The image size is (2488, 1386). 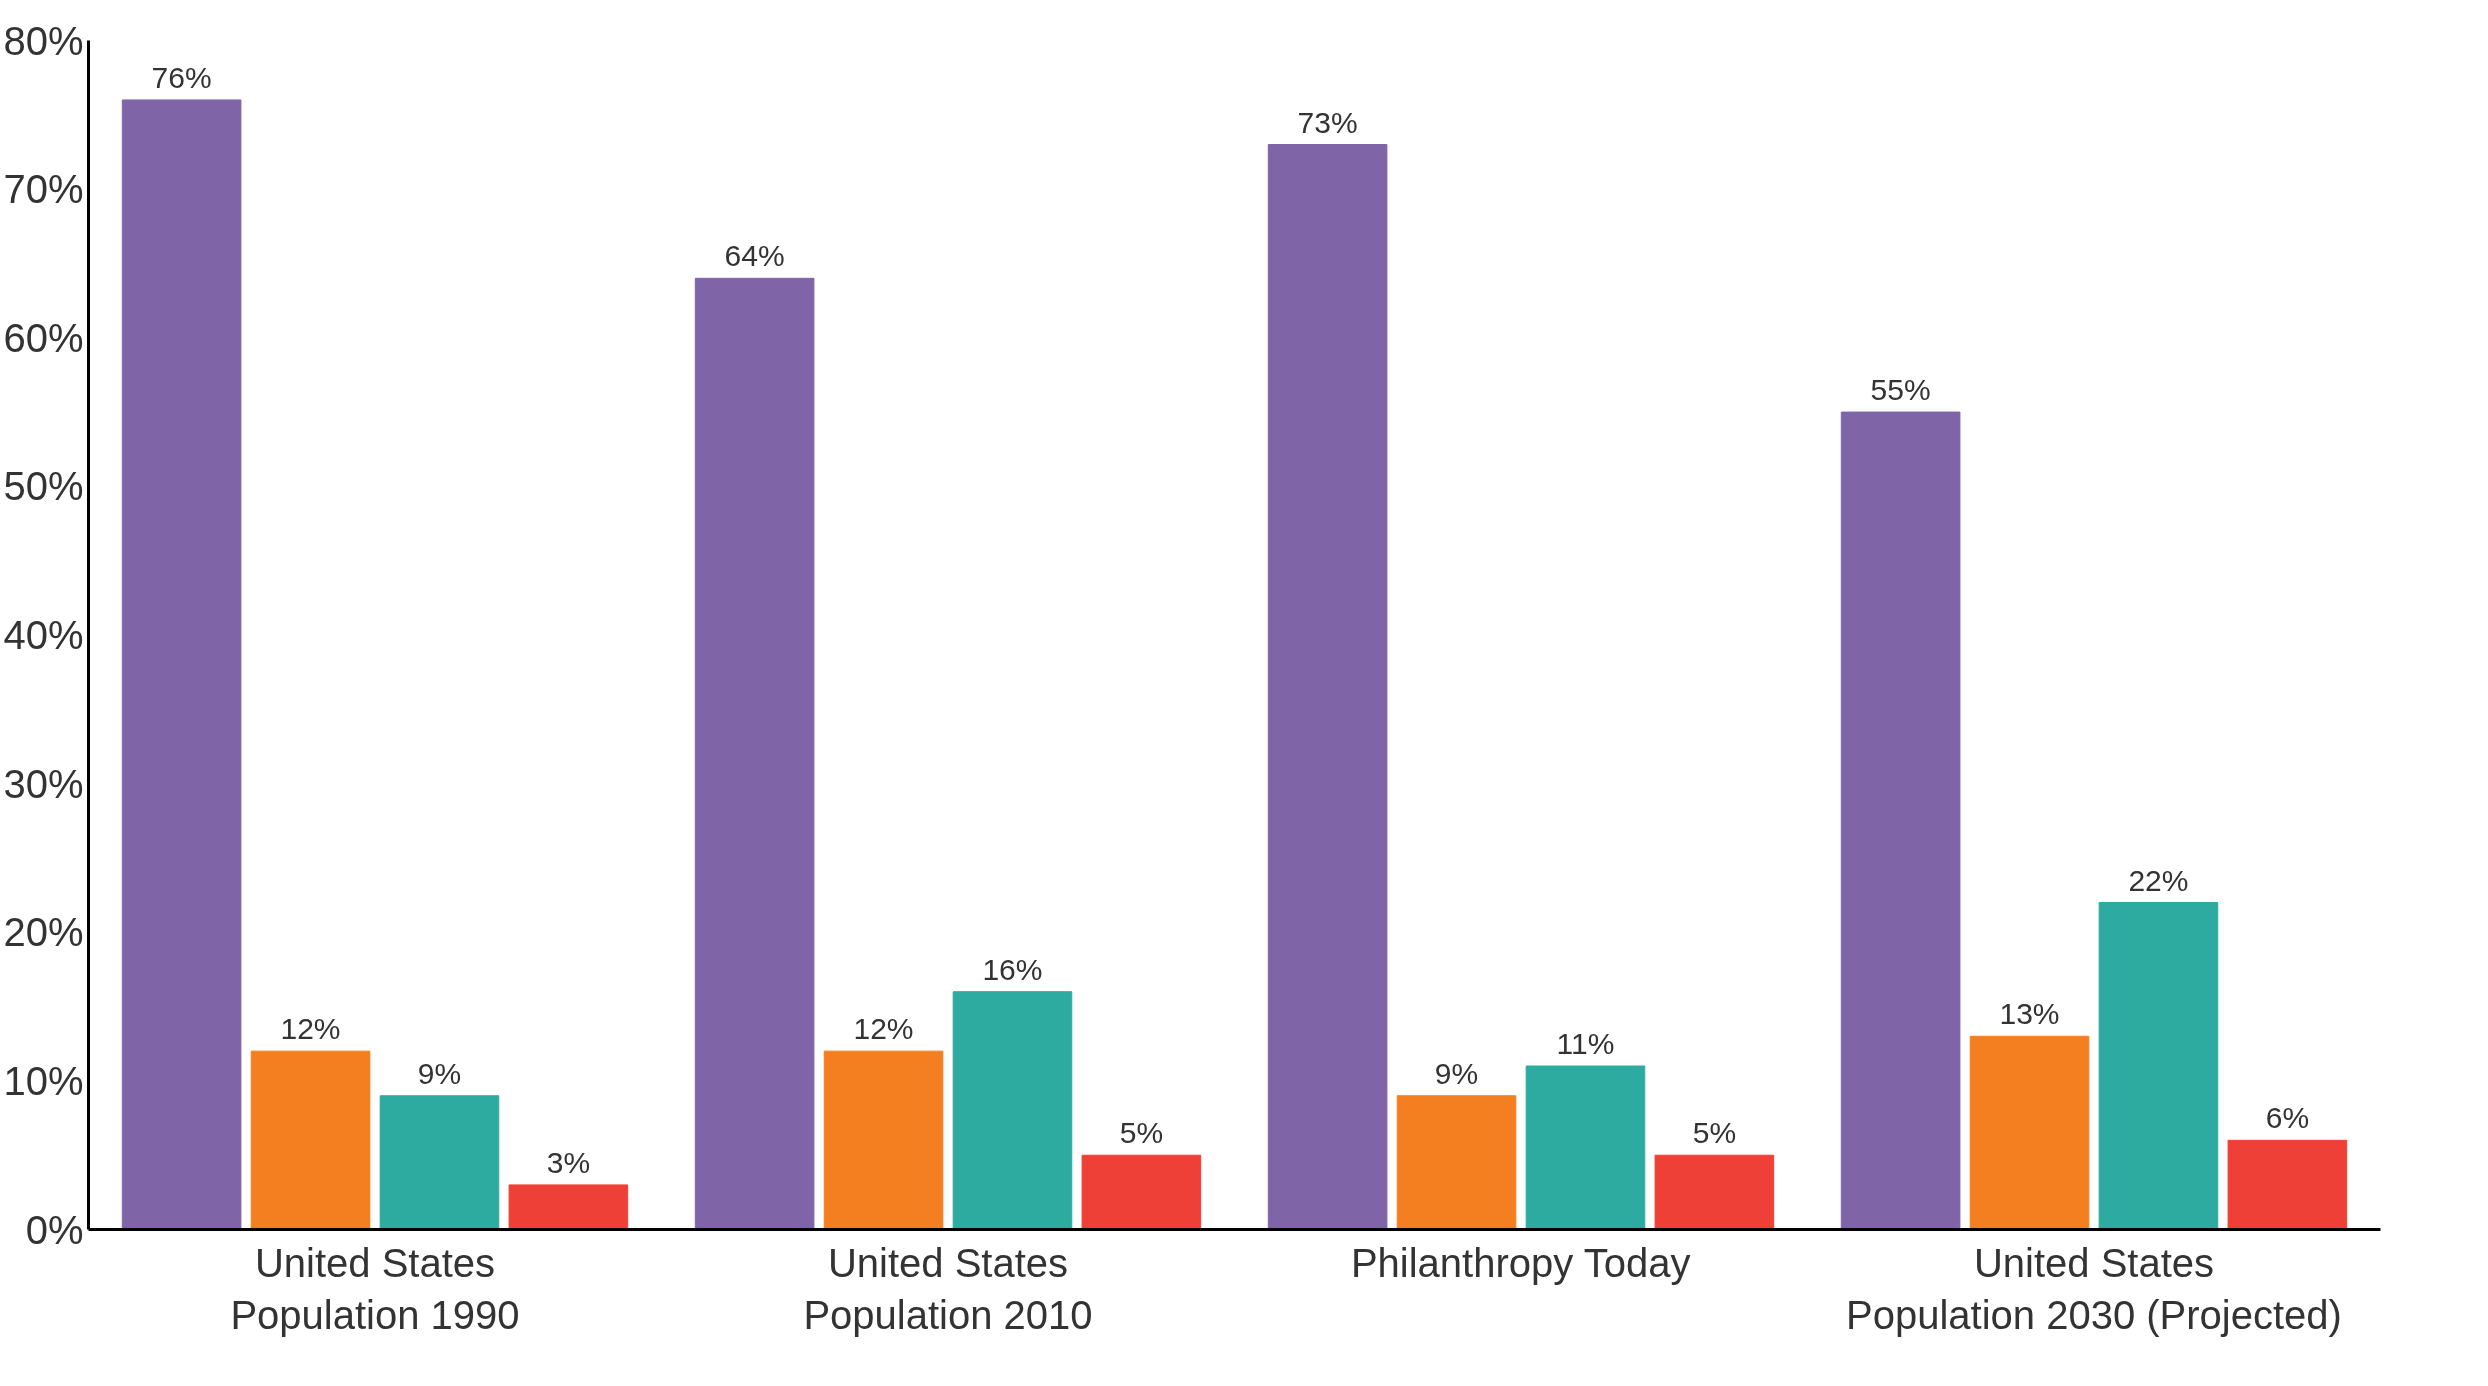 I want to click on data-label: 16%, so click(x=1012, y=969).